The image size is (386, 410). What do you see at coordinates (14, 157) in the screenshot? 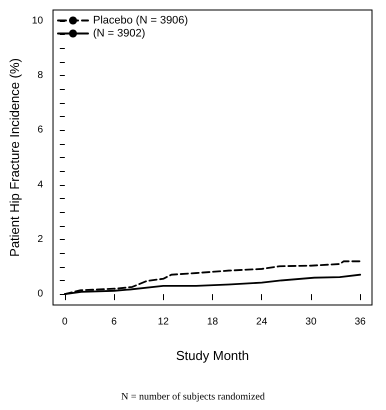
I see `y-axis-title: Patient Hip Fracture Incidence (%)` at bounding box center [14, 157].